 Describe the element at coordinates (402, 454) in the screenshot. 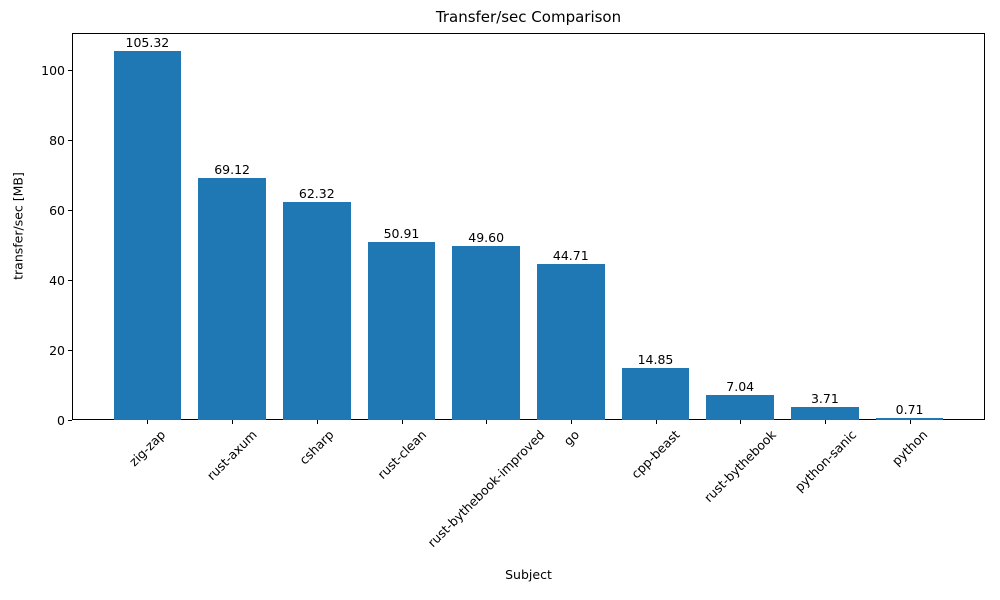

I see `x-tick-label-text: rust-clean` at that location.